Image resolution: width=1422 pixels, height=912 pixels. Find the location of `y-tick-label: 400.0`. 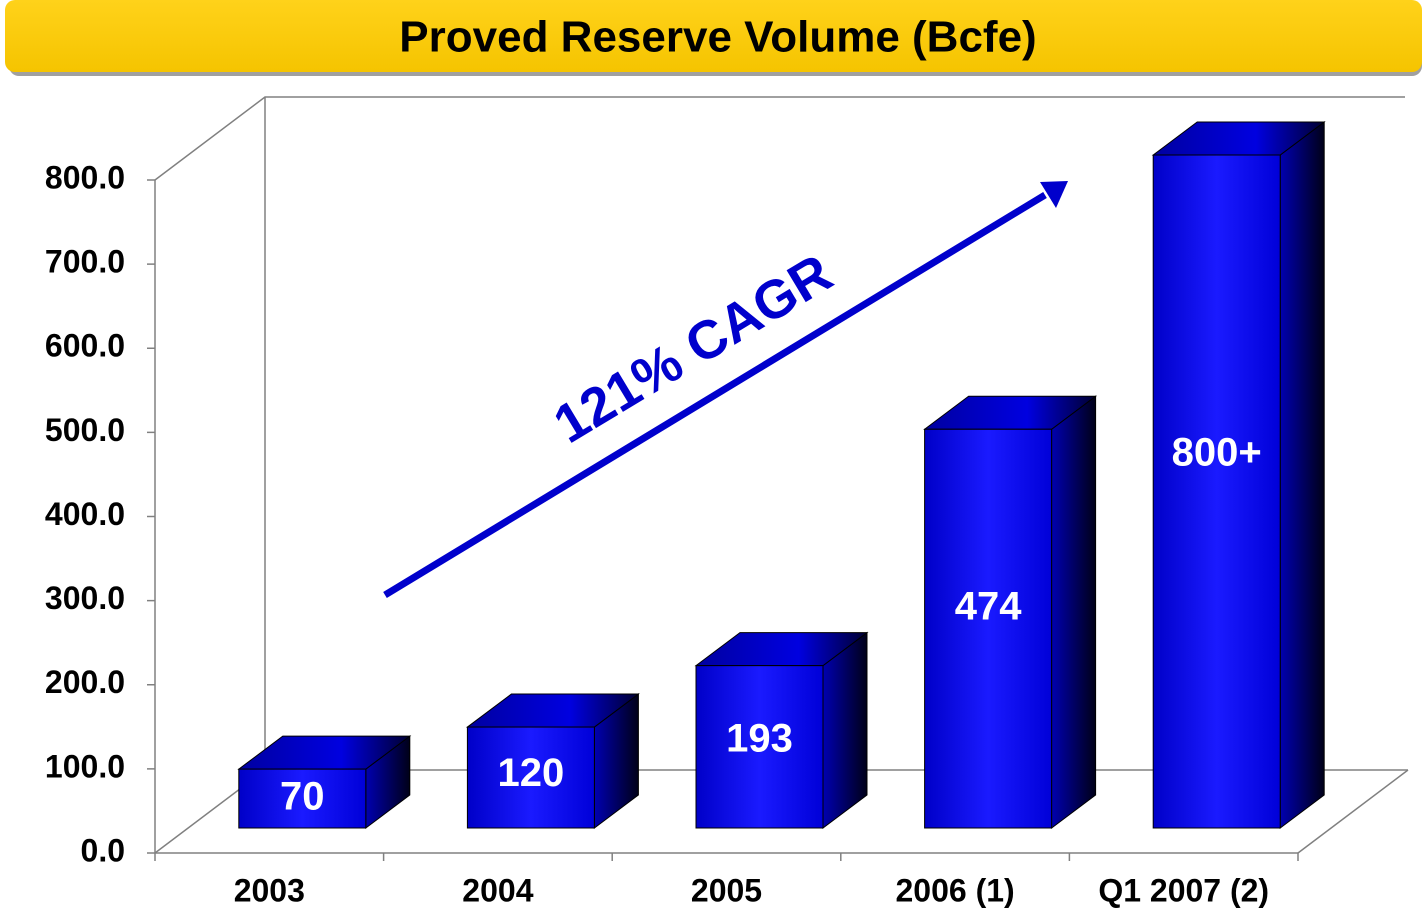

y-tick-label: 400.0 is located at coordinates (85, 514).